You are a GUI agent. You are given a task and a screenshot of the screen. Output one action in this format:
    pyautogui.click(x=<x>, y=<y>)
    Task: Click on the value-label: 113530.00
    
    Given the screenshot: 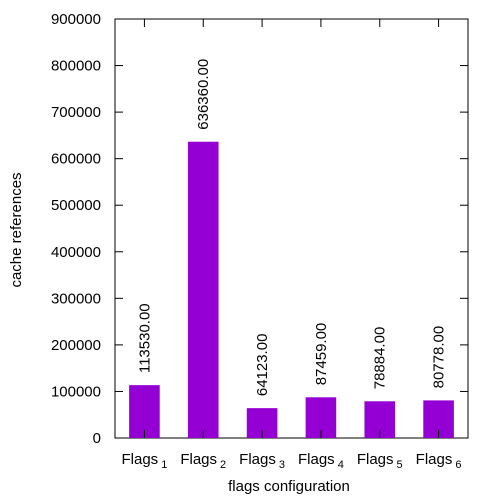 What is the action you would take?
    pyautogui.click(x=144, y=338)
    